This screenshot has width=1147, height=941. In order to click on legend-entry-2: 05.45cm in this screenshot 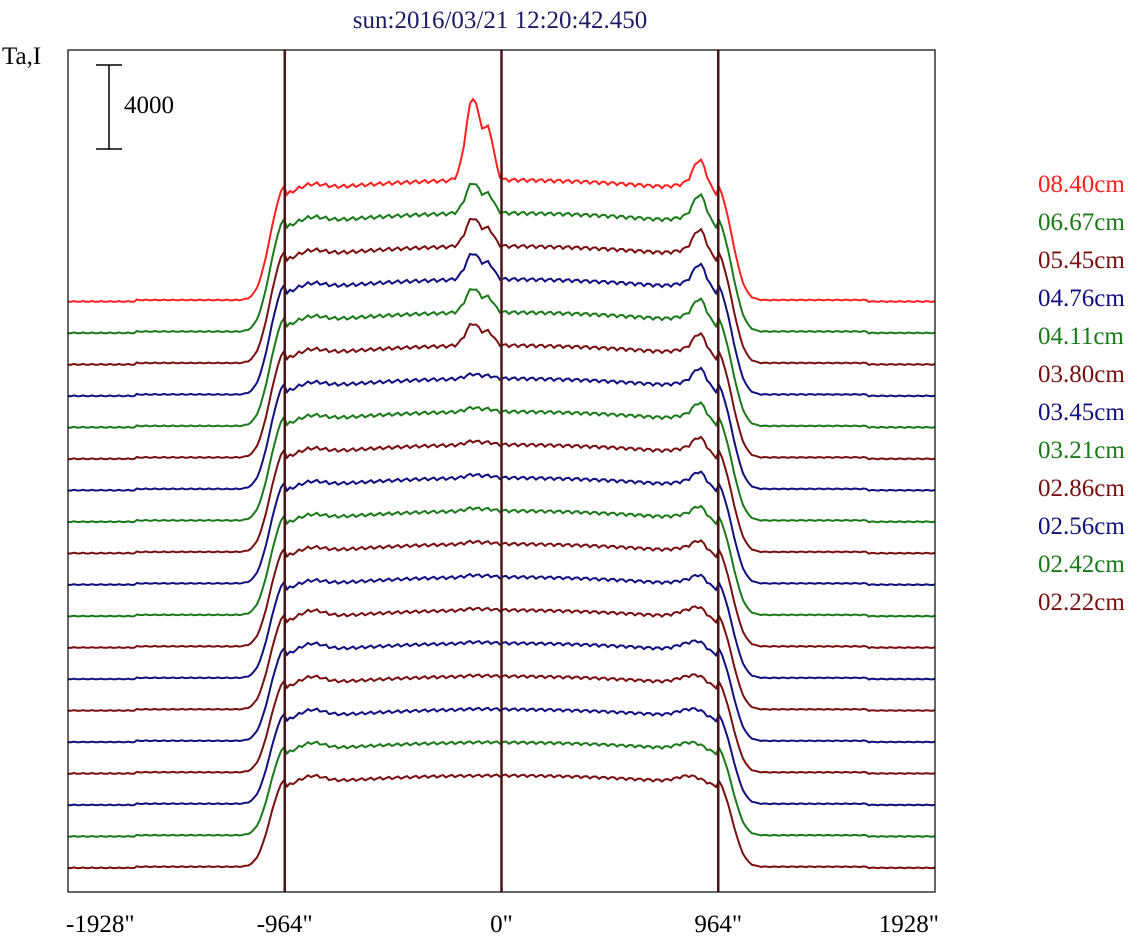, I will do `click(1081, 260)`.